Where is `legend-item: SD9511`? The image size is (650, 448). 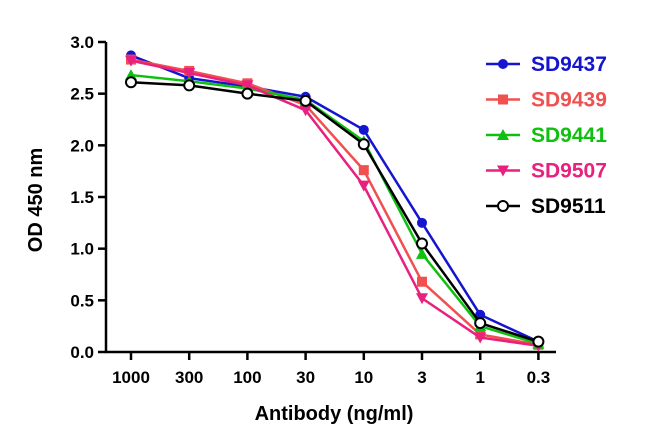 legend-item: SD9511 is located at coordinates (546, 206).